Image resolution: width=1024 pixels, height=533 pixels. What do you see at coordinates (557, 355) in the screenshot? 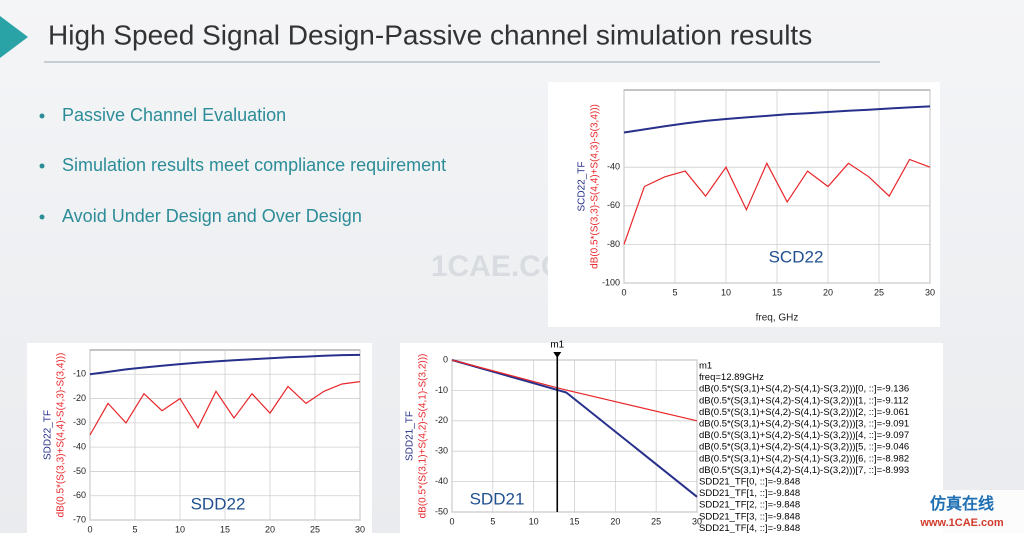
I see `marker-head` at bounding box center [557, 355].